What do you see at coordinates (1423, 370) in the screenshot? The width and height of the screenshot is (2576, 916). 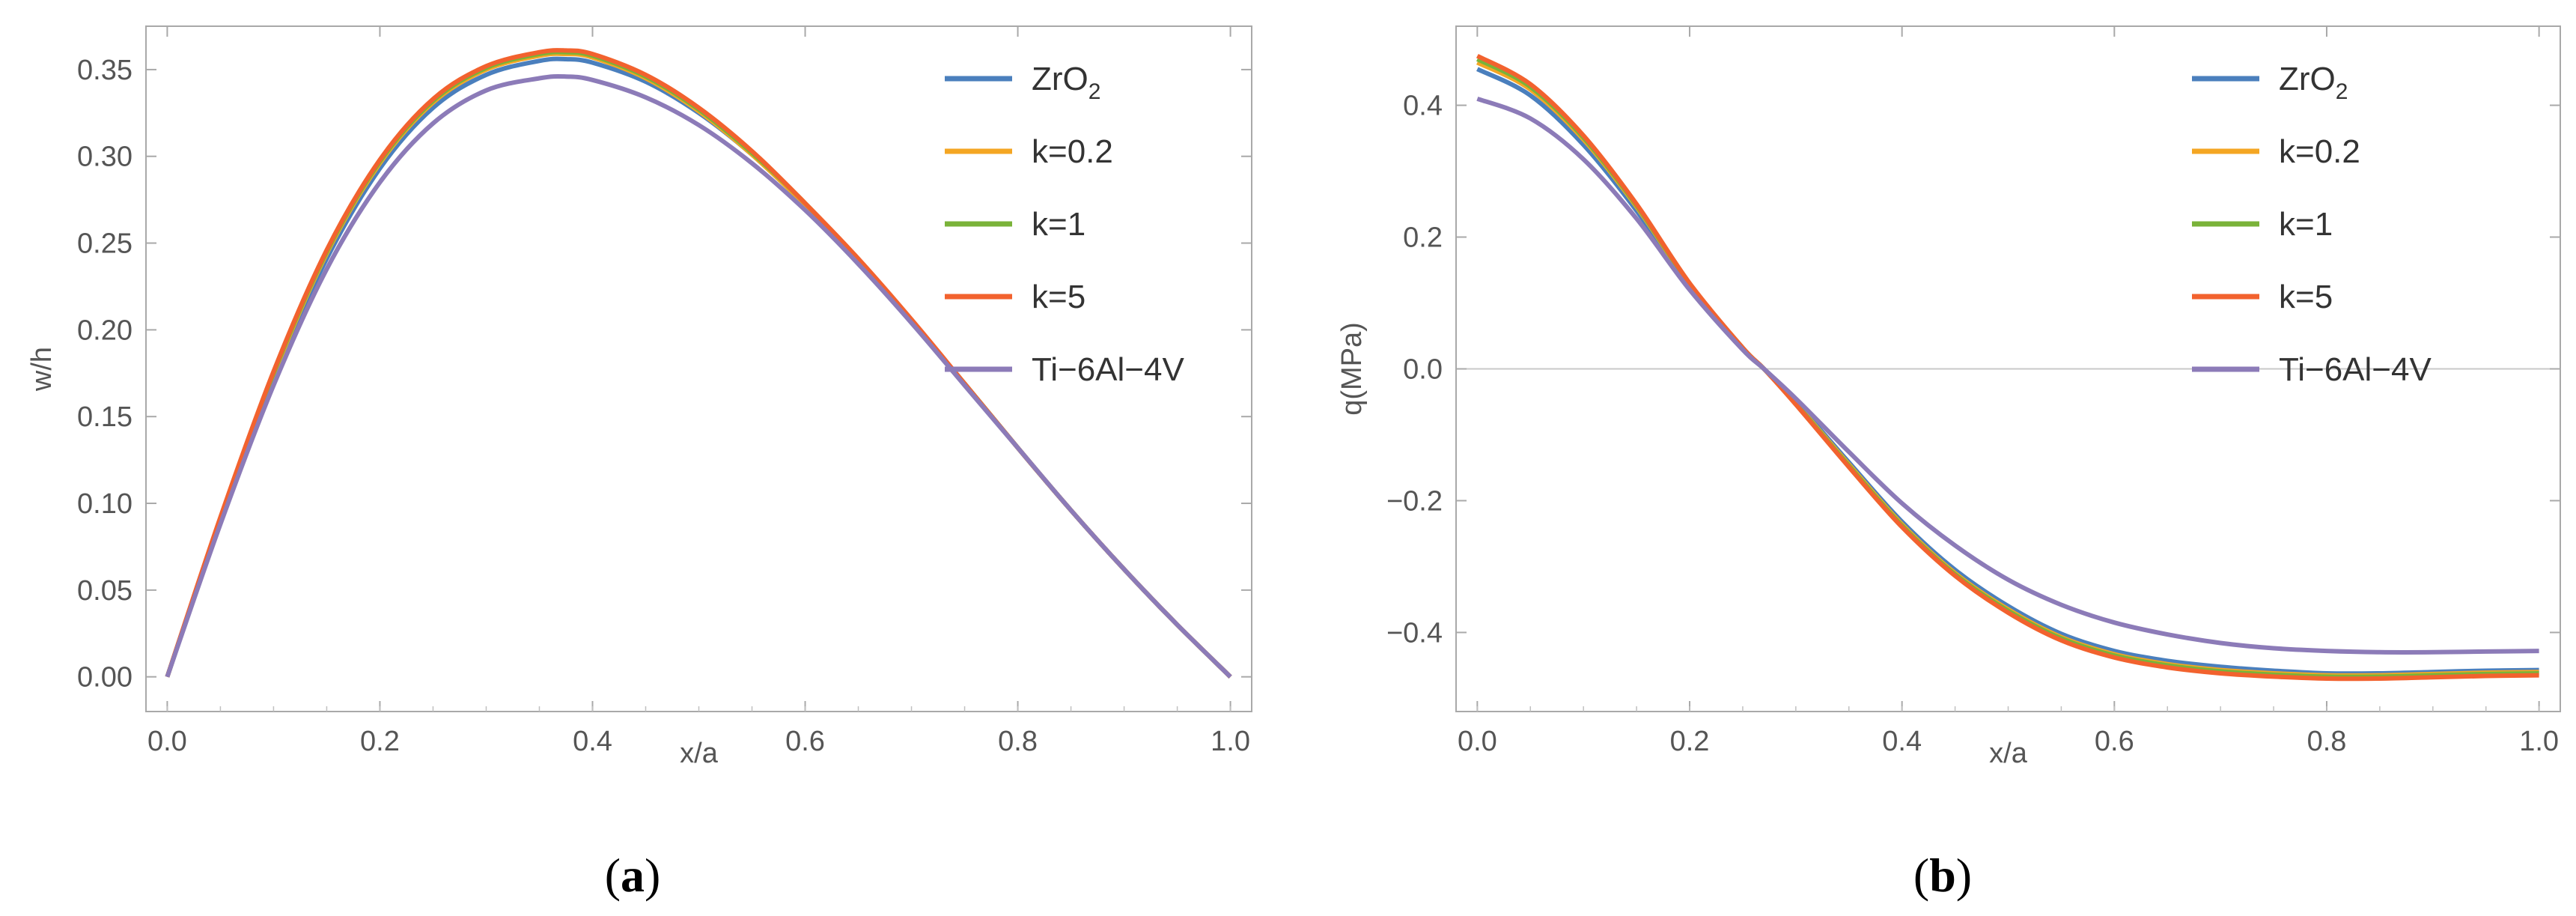 I see `y-tick-label: 0.0` at bounding box center [1423, 370].